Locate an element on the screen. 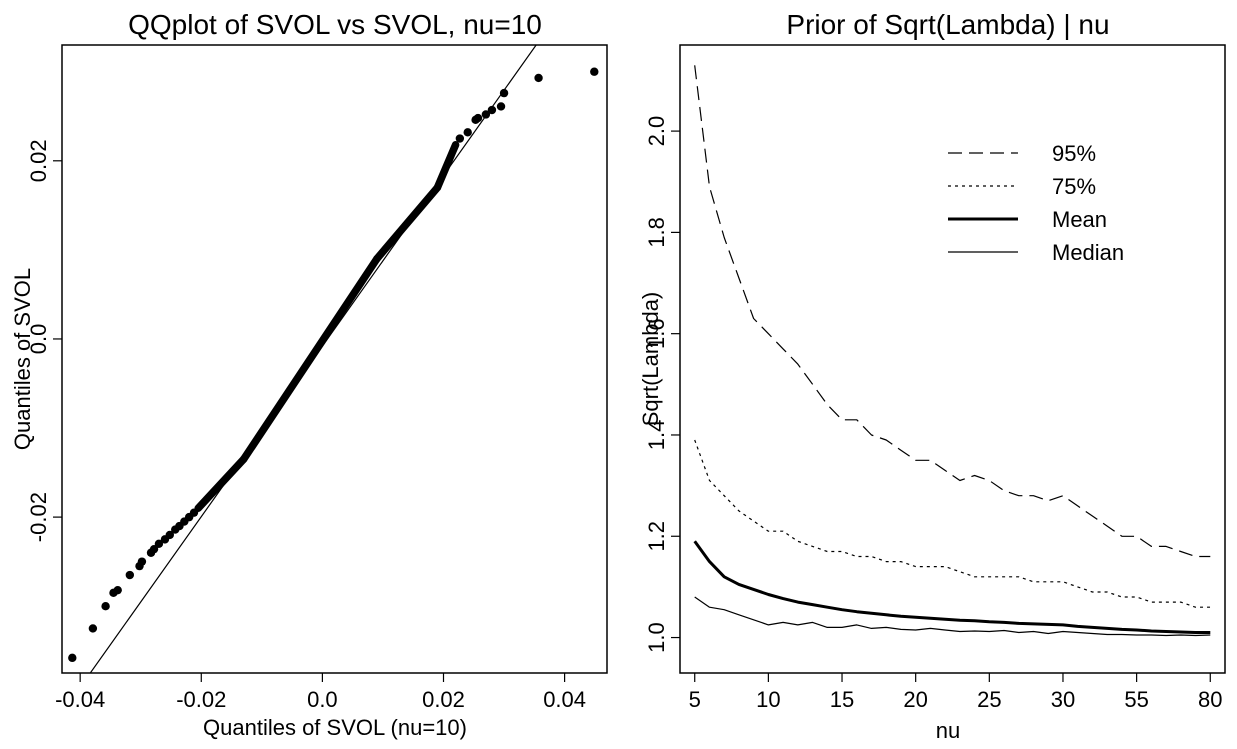 This screenshot has width=1237, height=749. prior-x-axis-label: nu is located at coordinates (948, 730).